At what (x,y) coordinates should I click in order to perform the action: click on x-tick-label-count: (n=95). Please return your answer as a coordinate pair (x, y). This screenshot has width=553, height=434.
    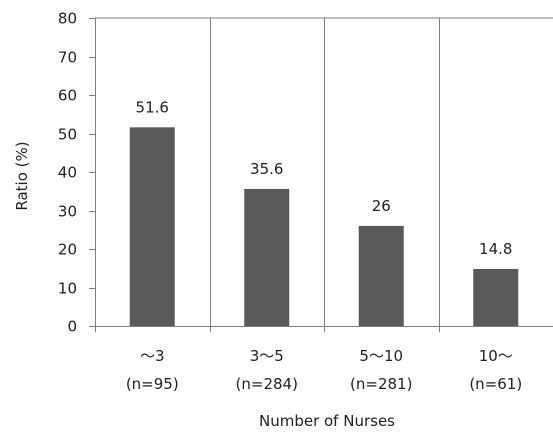
    Looking at the image, I should click on (152, 384).